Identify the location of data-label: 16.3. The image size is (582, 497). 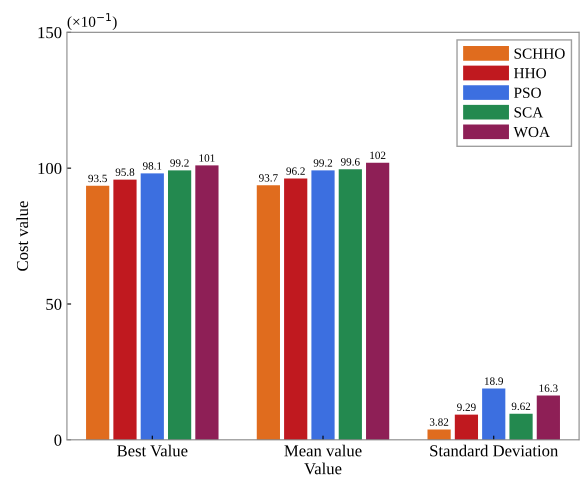
(549, 388).